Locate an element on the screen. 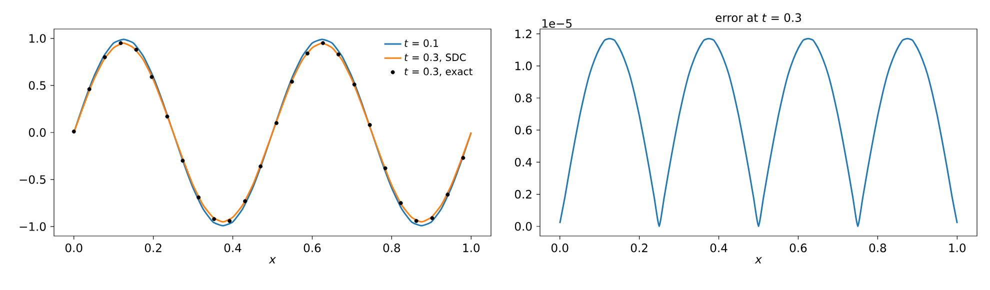 The width and height of the screenshot is (990, 290). text: 1e−5 is located at coordinates (557, 23).